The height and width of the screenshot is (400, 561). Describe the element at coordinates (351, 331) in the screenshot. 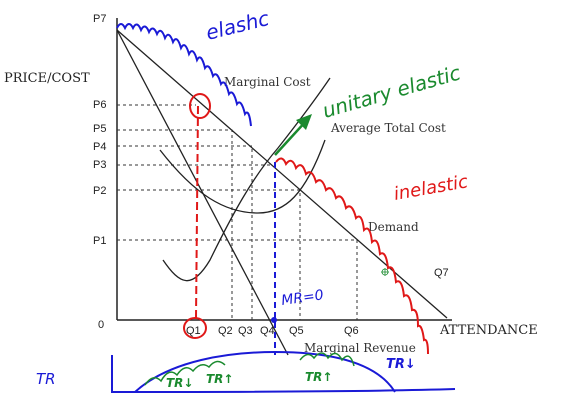

I see `tick-q6: Q6` at that location.